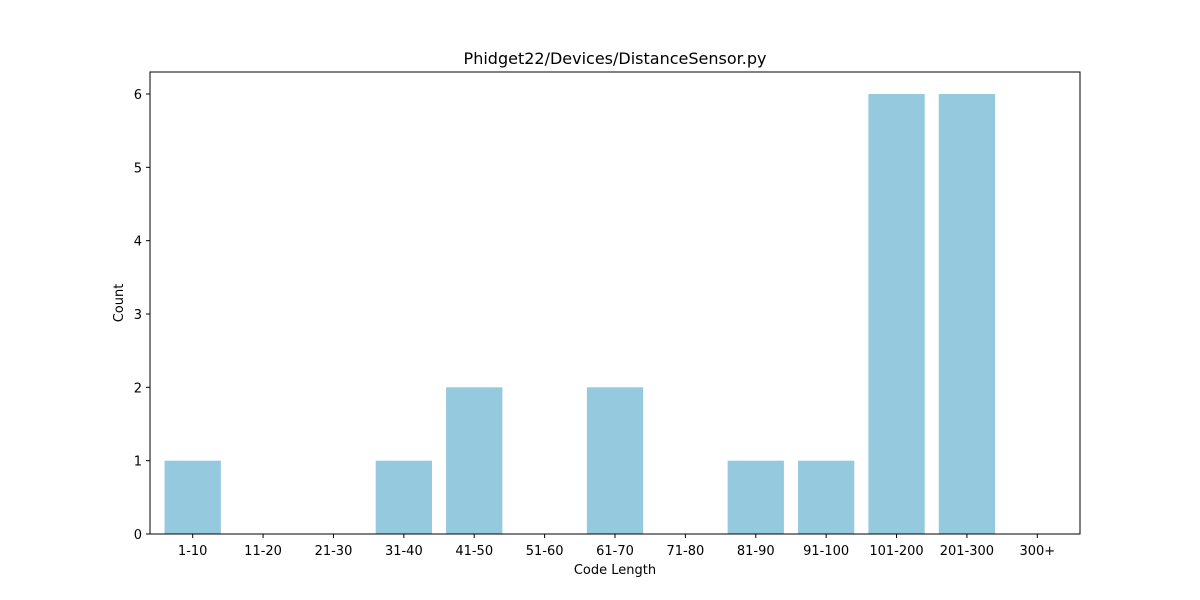 This screenshot has width=1200, height=600. Describe the element at coordinates (545, 551) in the screenshot. I see `x-tick-label: 51-60` at that location.